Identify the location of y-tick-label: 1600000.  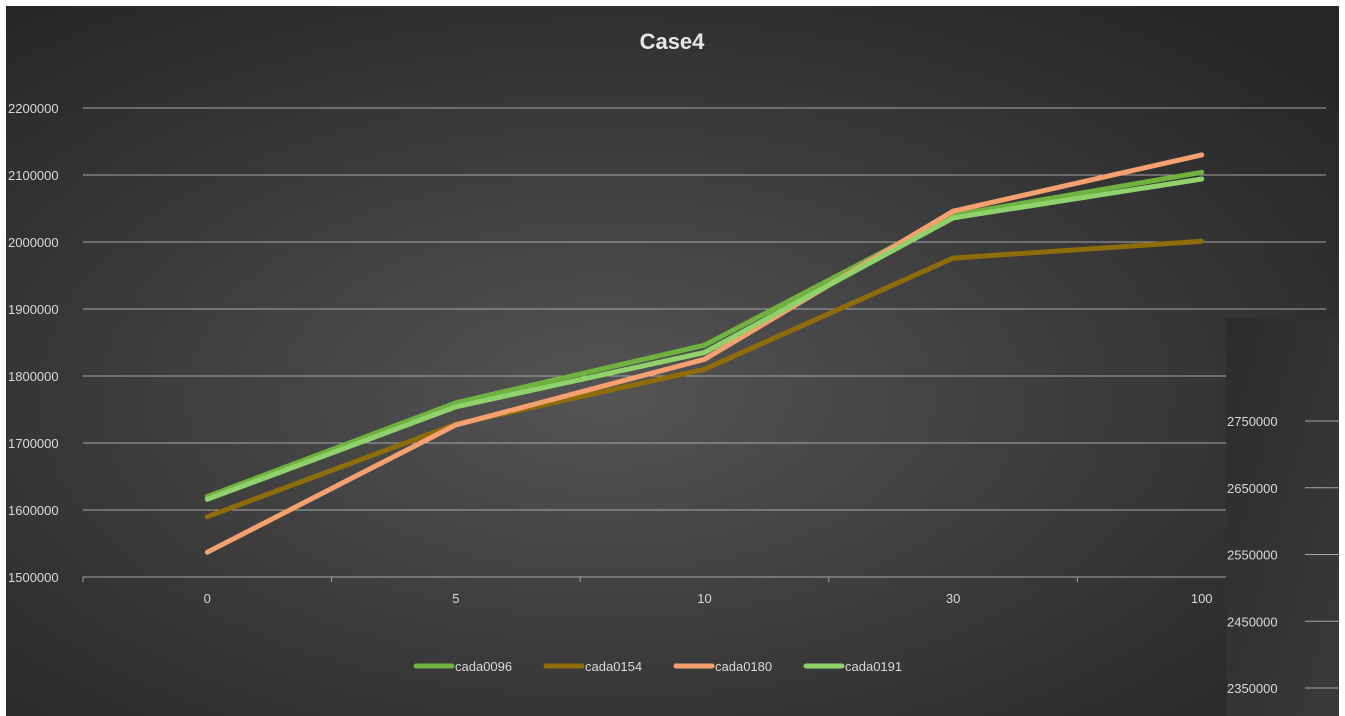
(33, 510).